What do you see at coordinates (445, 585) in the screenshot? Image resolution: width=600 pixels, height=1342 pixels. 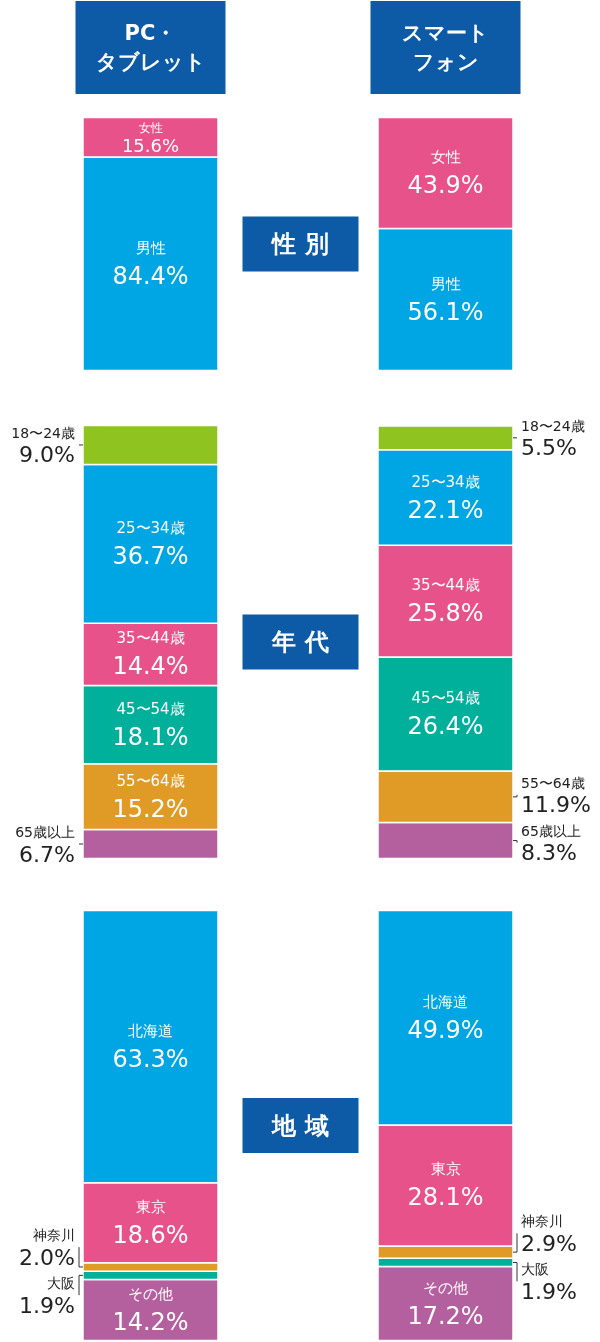 I see `text: 35〜44歳` at bounding box center [445, 585].